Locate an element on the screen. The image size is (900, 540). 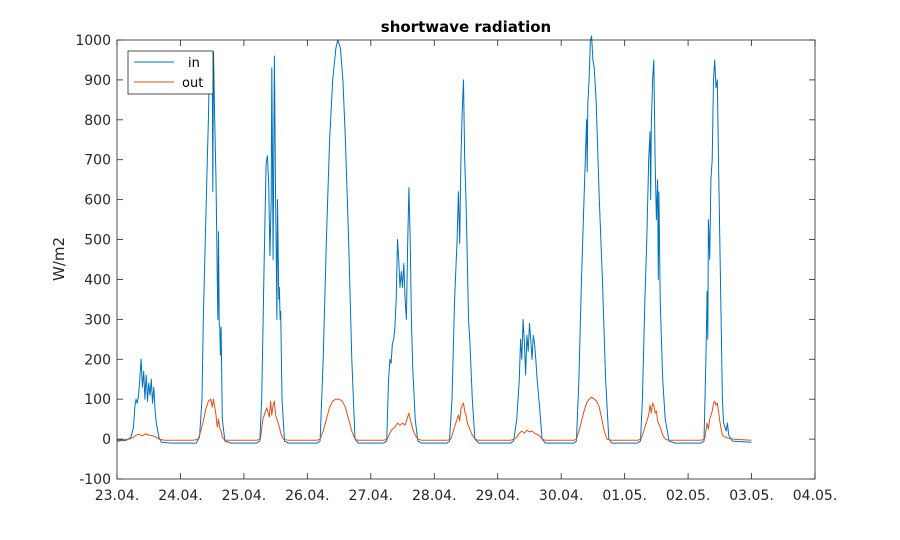
x-tick-label: 01.05. is located at coordinates (624, 496).